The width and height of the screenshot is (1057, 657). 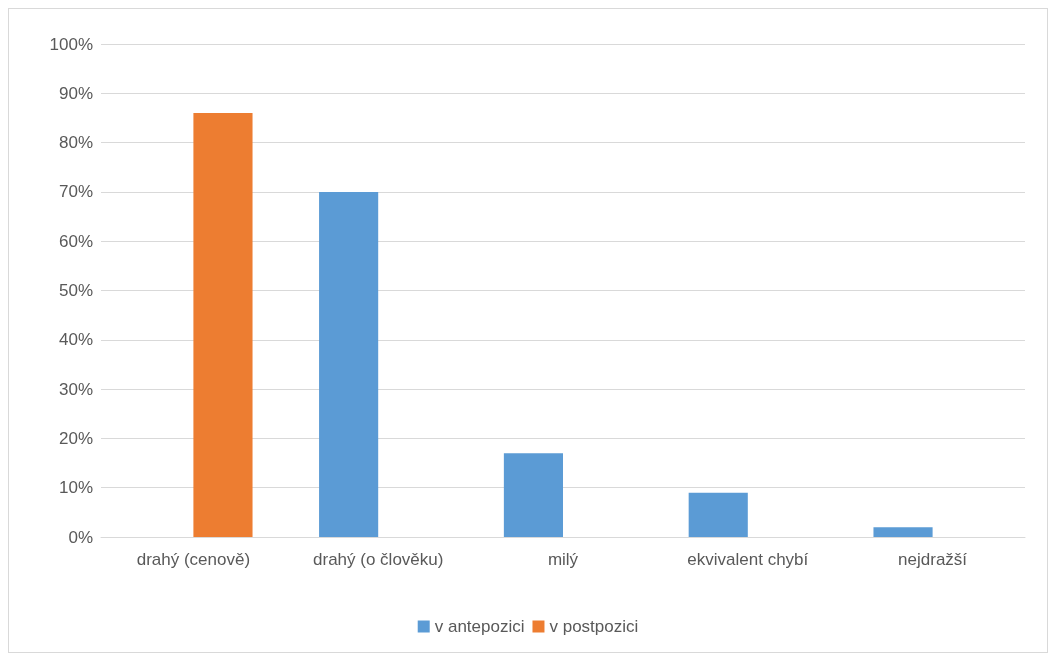 I want to click on y-tick-label: 100%, so click(x=71, y=44).